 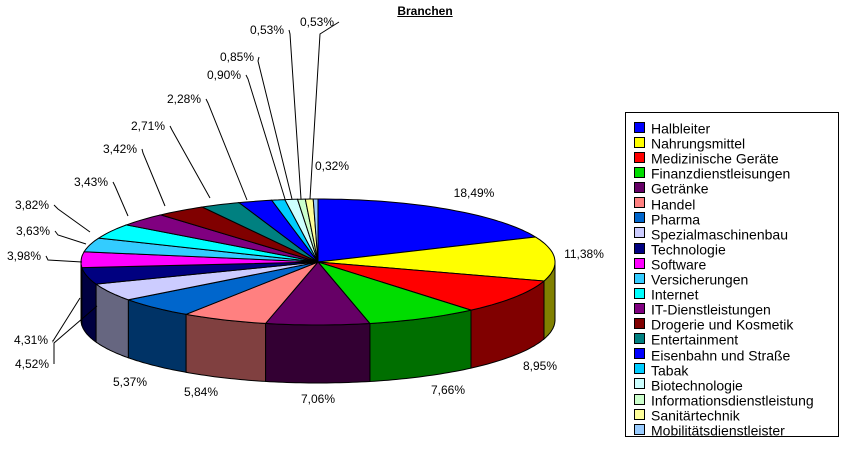 What do you see at coordinates (120, 199) in the screenshot?
I see `leader-line-it-dienstleistungen` at bounding box center [120, 199].